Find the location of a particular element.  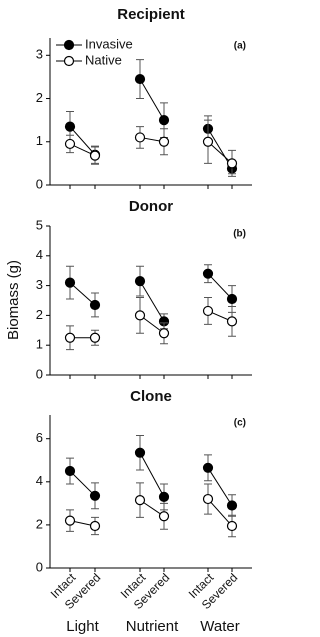

panel-label: (c) is located at coordinates (240, 423).